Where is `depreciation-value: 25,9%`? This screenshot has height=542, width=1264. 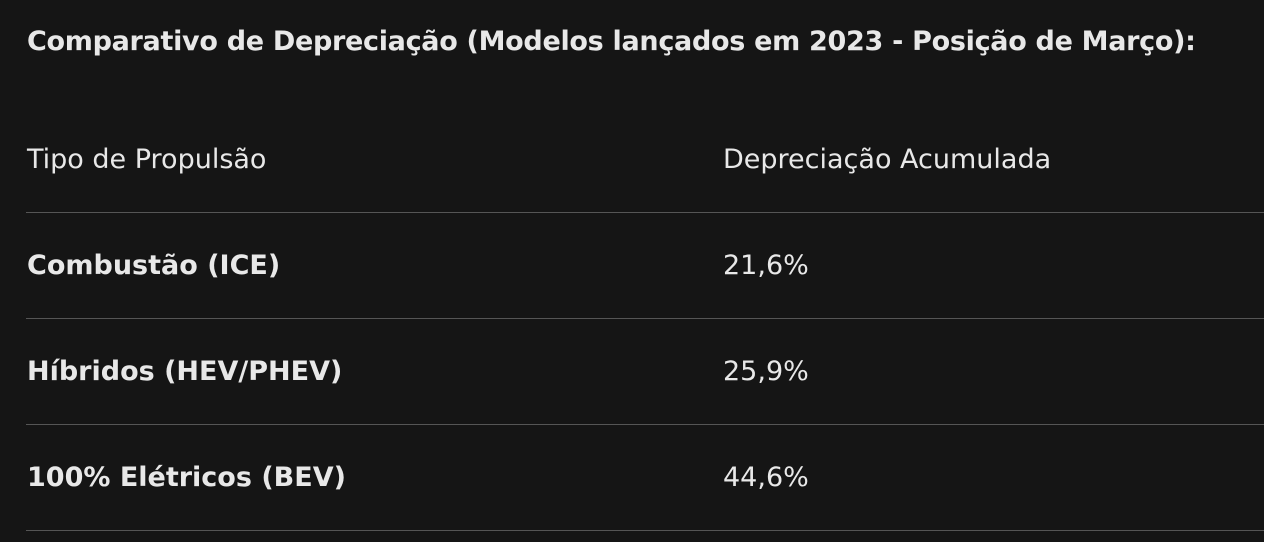
depreciation-value: 25,9% is located at coordinates (993, 371).